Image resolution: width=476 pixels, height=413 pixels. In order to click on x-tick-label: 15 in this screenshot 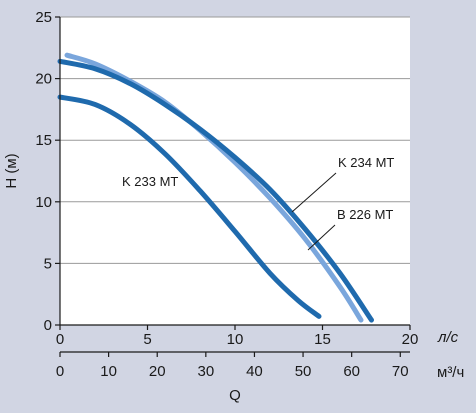, I will do `click(322, 339)`.